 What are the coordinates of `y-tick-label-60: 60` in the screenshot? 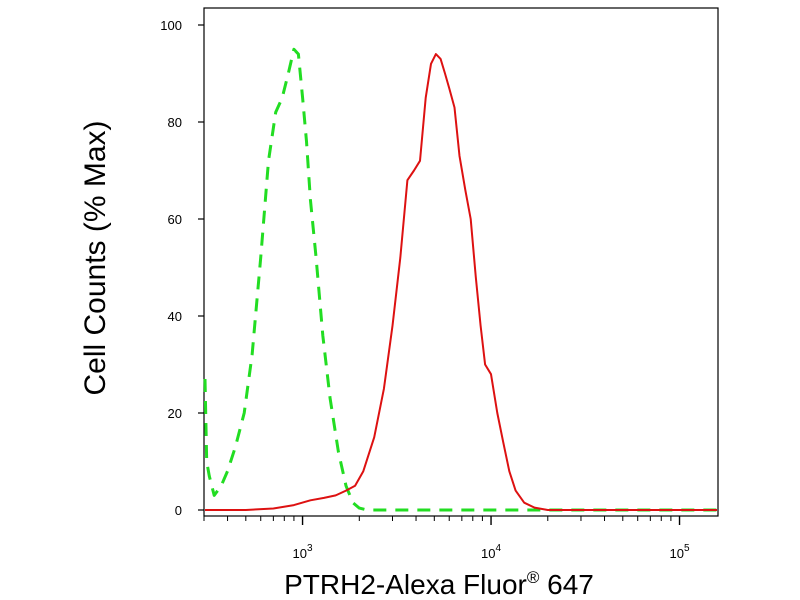 It's located at (175, 219).